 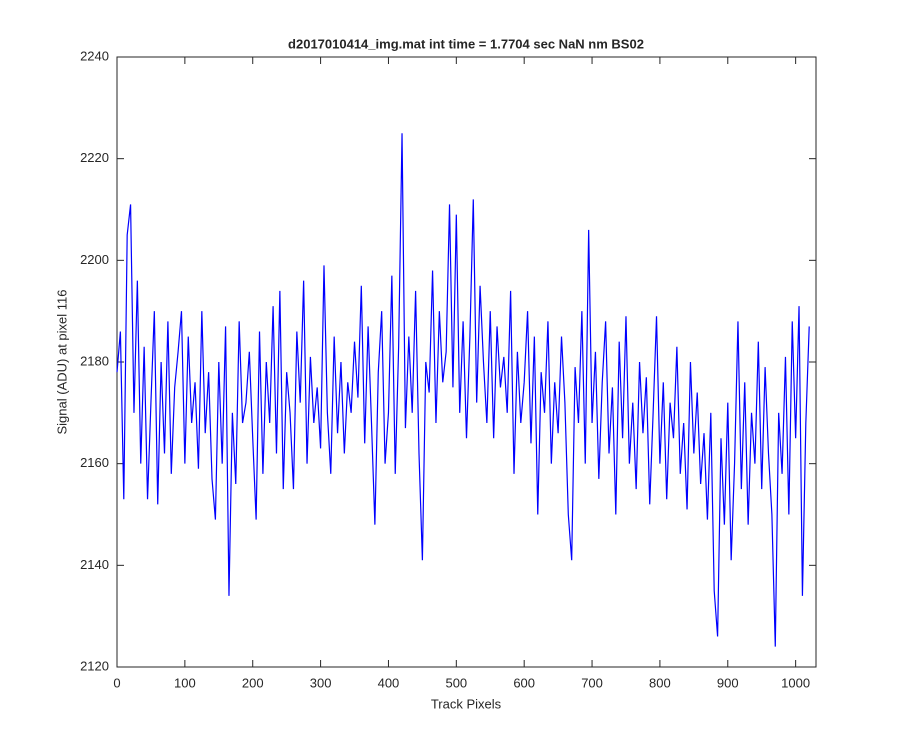 I want to click on x-tick-label: 200, so click(x=253, y=682).